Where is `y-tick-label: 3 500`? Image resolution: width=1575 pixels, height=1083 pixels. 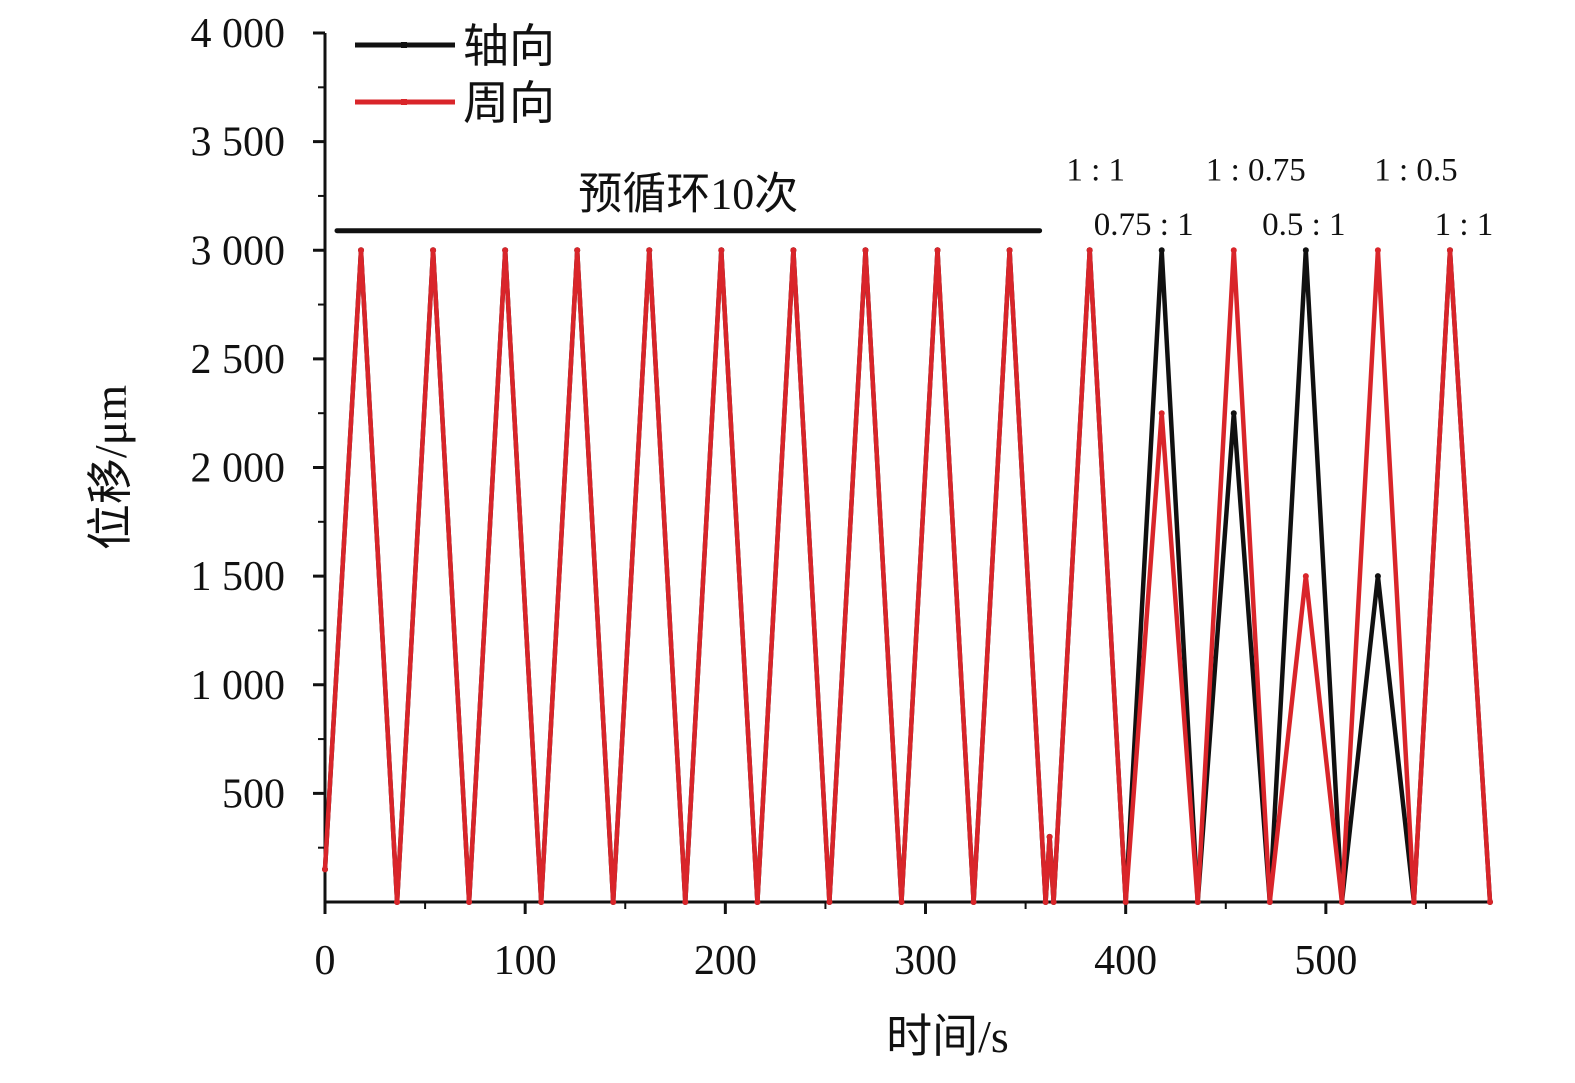
y-tick-label: 3 500 is located at coordinates (238, 143).